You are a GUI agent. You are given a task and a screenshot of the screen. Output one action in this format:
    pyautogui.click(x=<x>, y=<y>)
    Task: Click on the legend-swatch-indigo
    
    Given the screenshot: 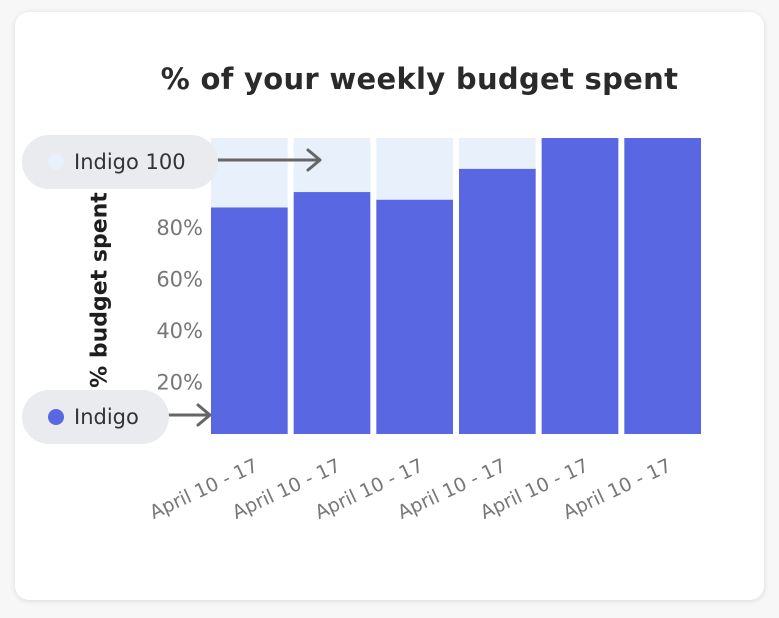 What is the action you would take?
    pyautogui.click(x=56, y=417)
    